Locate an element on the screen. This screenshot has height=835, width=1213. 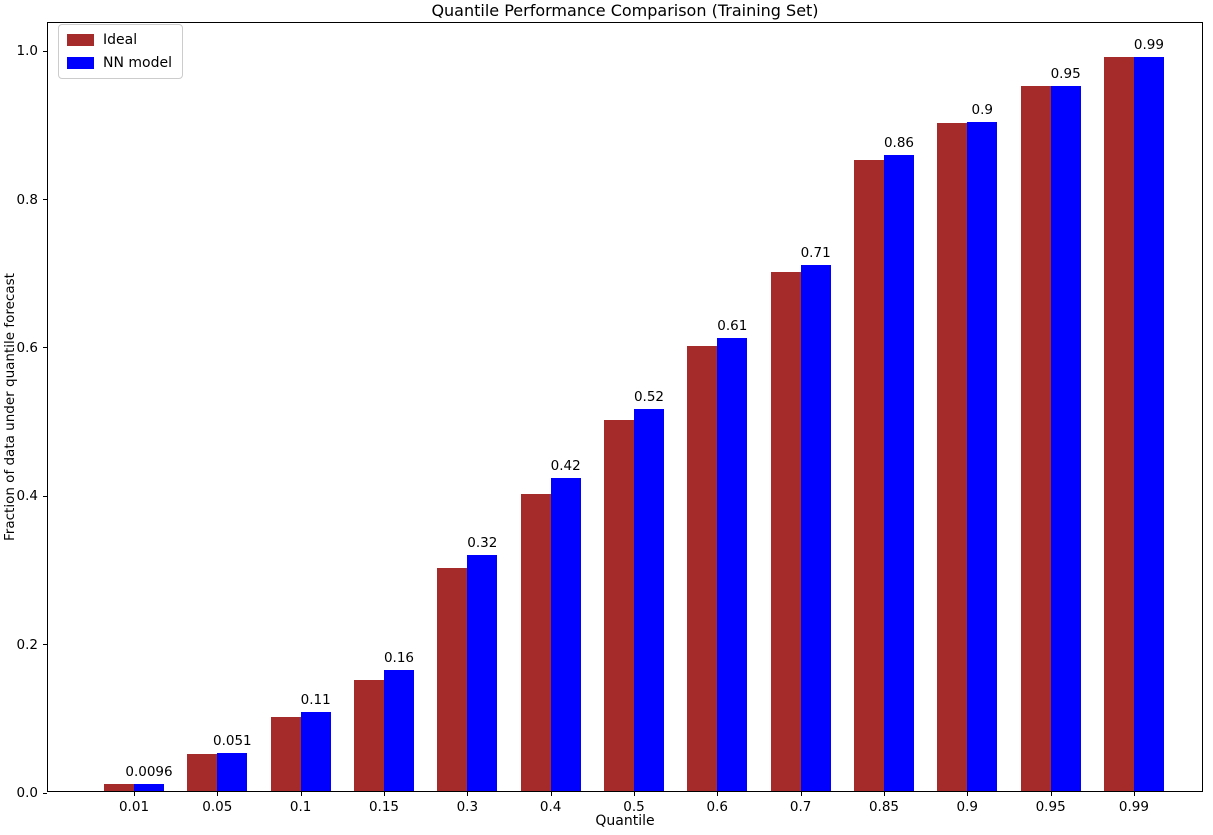
bar-ideal-0.7 is located at coordinates (785, 531).